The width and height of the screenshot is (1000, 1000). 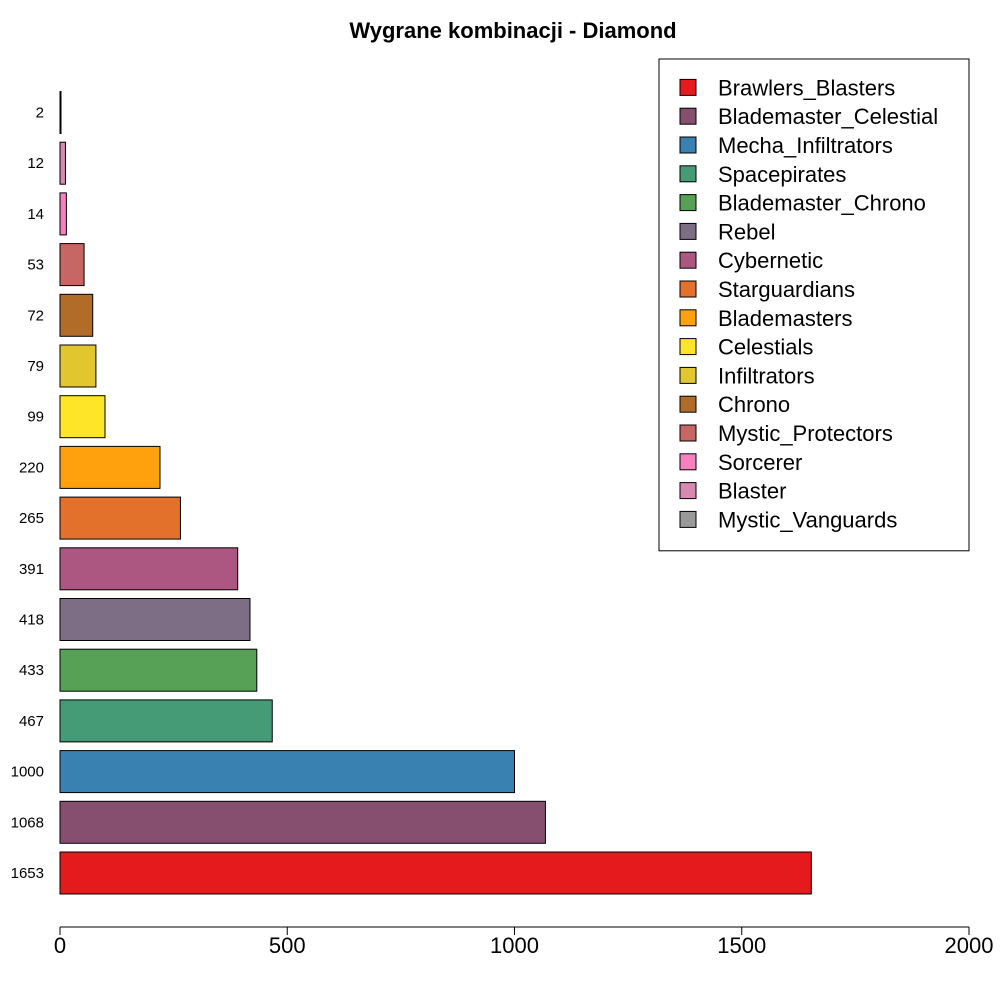 I want to click on legend-entry: Spacepirates, so click(x=782, y=174).